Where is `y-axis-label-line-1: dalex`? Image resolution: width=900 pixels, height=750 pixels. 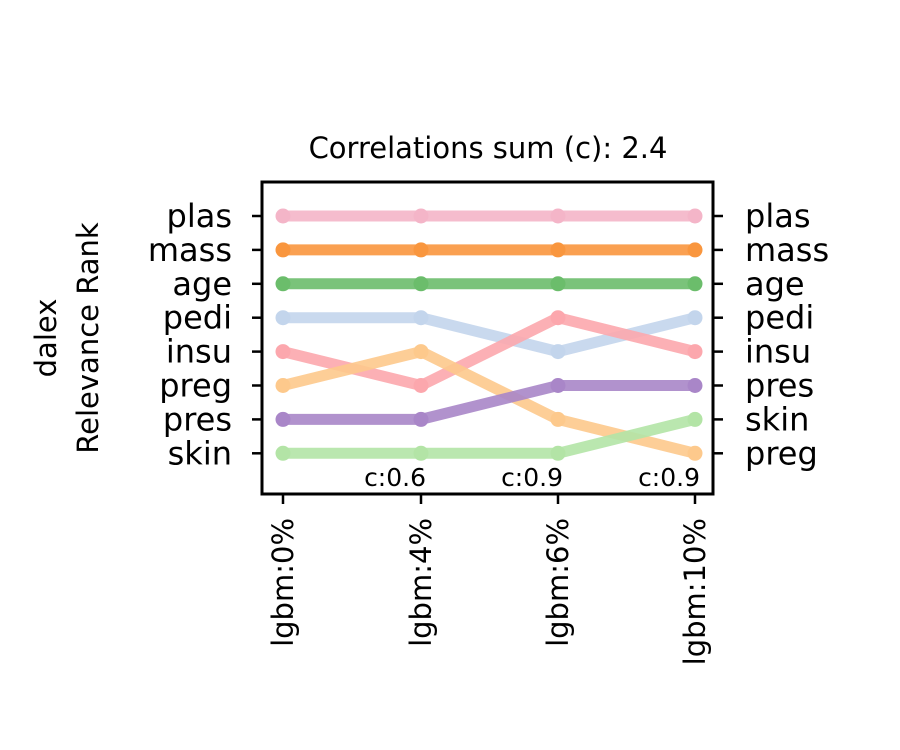 y-axis-label-line-1: dalex is located at coordinates (46, 338).